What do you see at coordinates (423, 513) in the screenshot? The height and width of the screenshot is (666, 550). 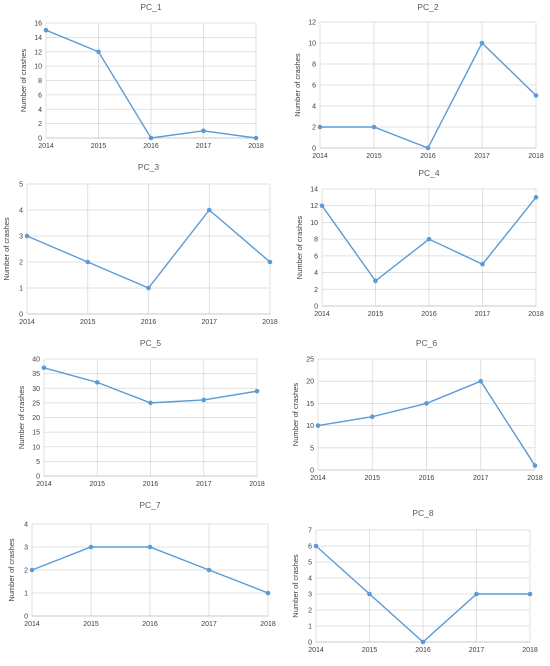 I see `chart-title: PC_8` at bounding box center [423, 513].